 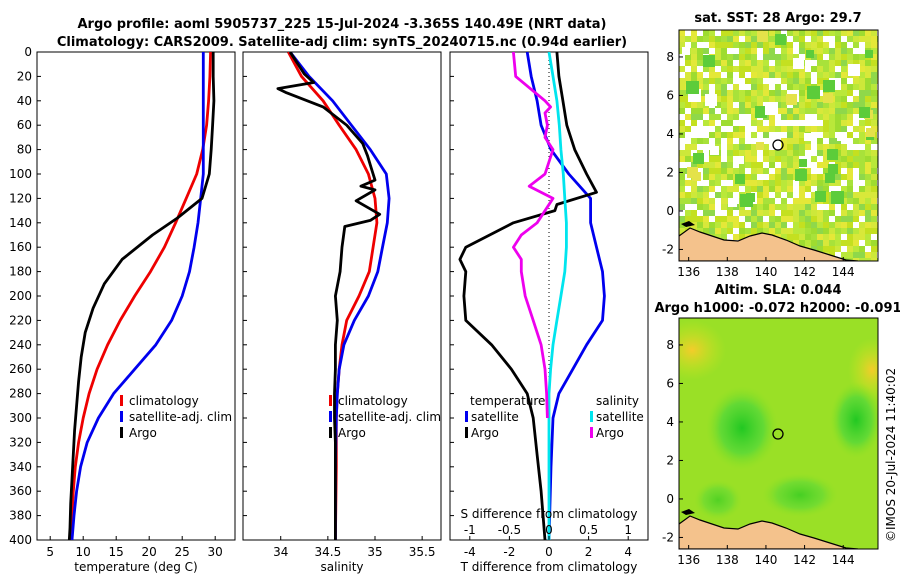 I want to click on depth-tick-label: 200, so click(x=20, y=296).